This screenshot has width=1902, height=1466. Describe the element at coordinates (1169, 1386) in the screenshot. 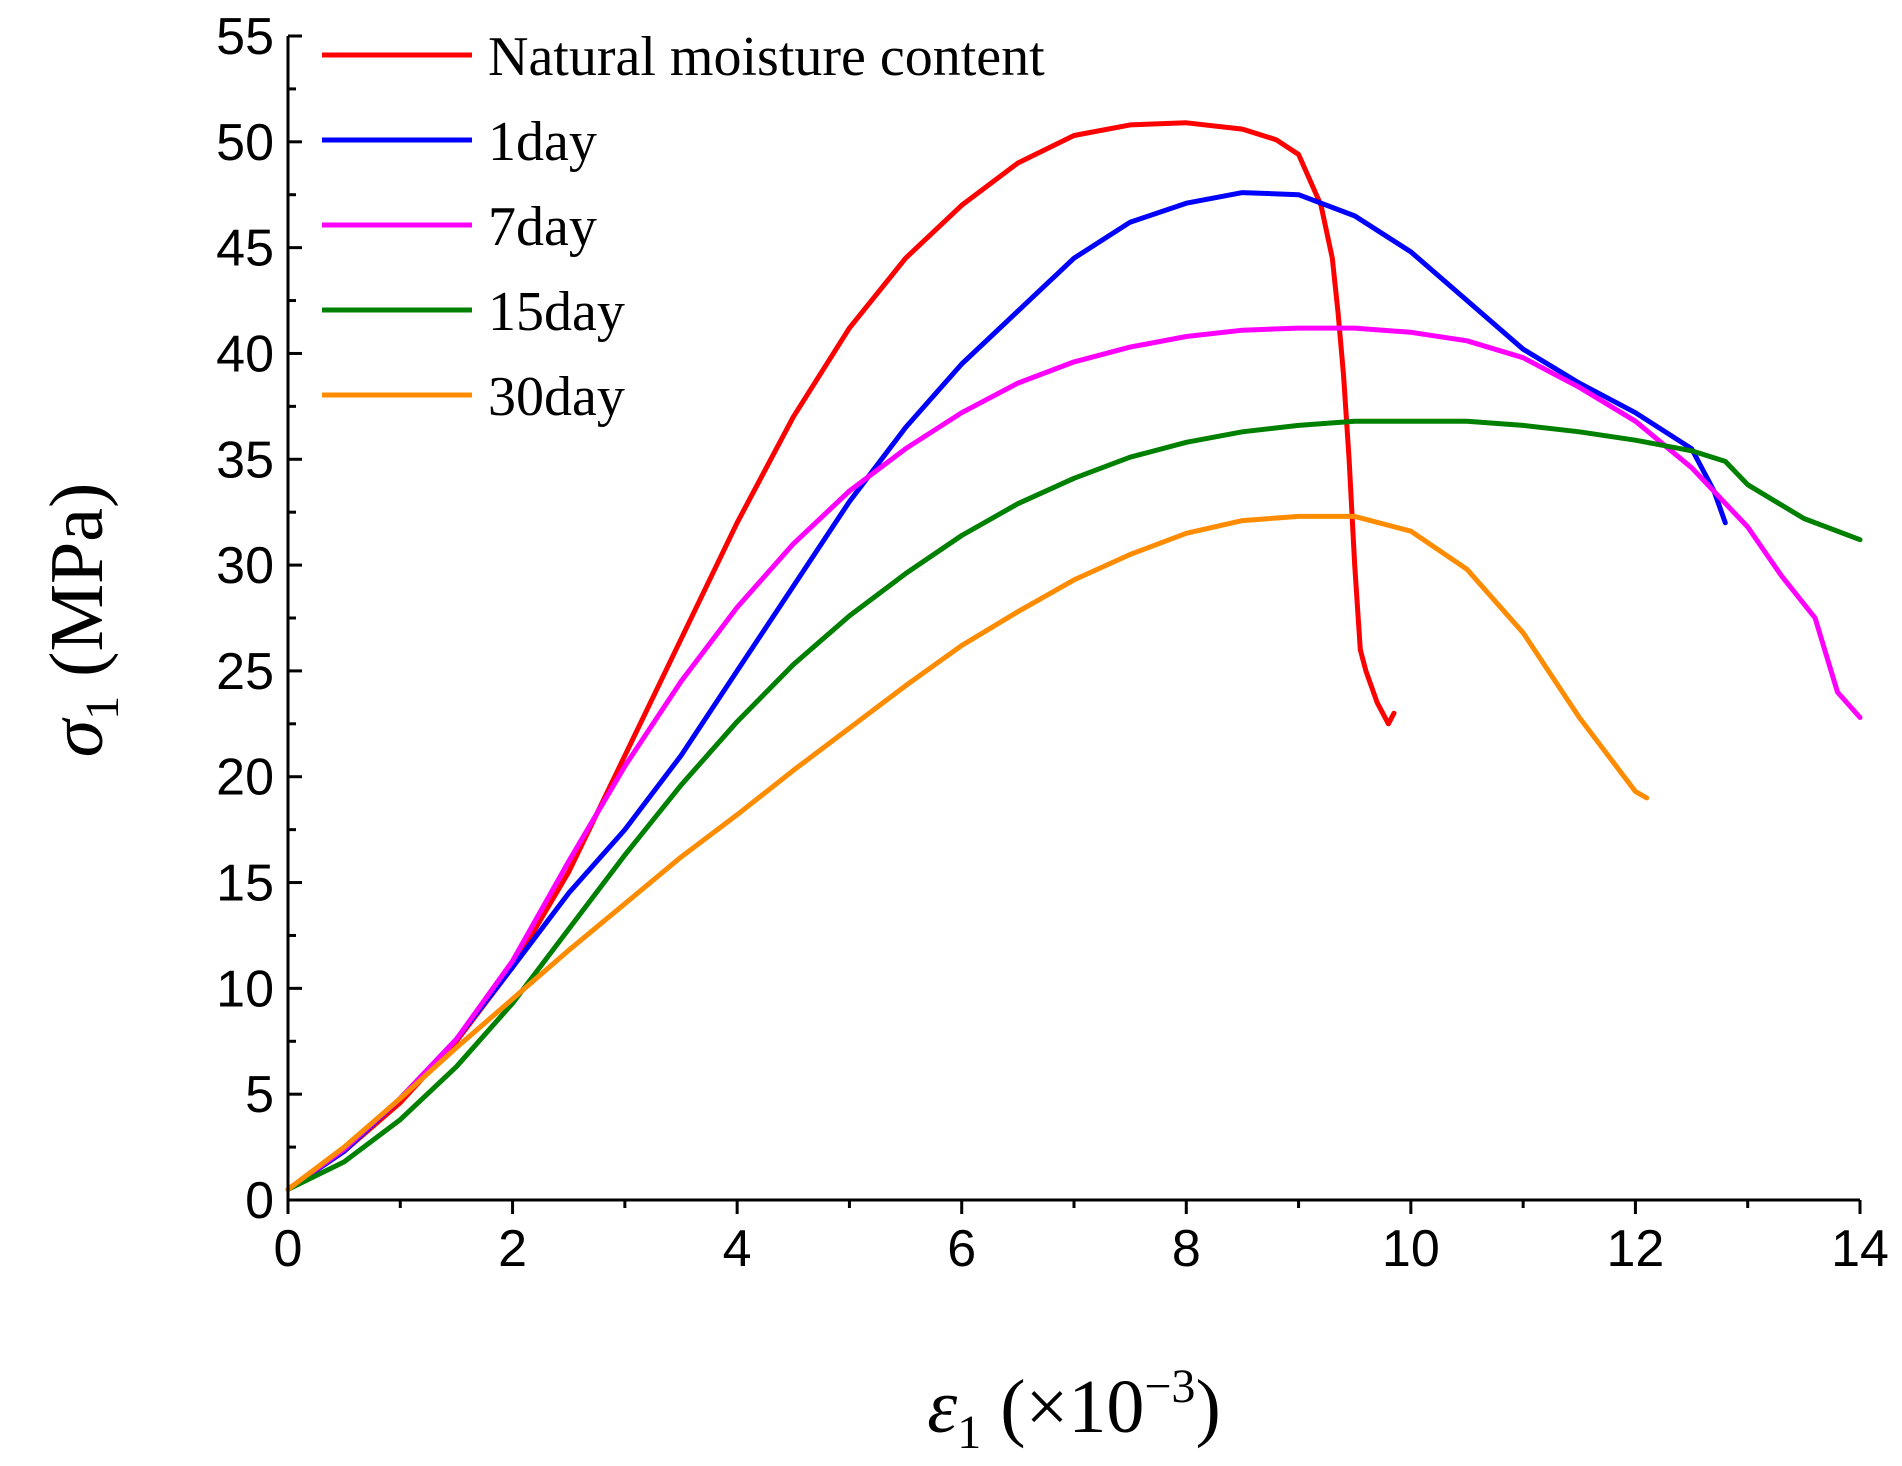

I see `x-axis-exponent: −3` at that location.